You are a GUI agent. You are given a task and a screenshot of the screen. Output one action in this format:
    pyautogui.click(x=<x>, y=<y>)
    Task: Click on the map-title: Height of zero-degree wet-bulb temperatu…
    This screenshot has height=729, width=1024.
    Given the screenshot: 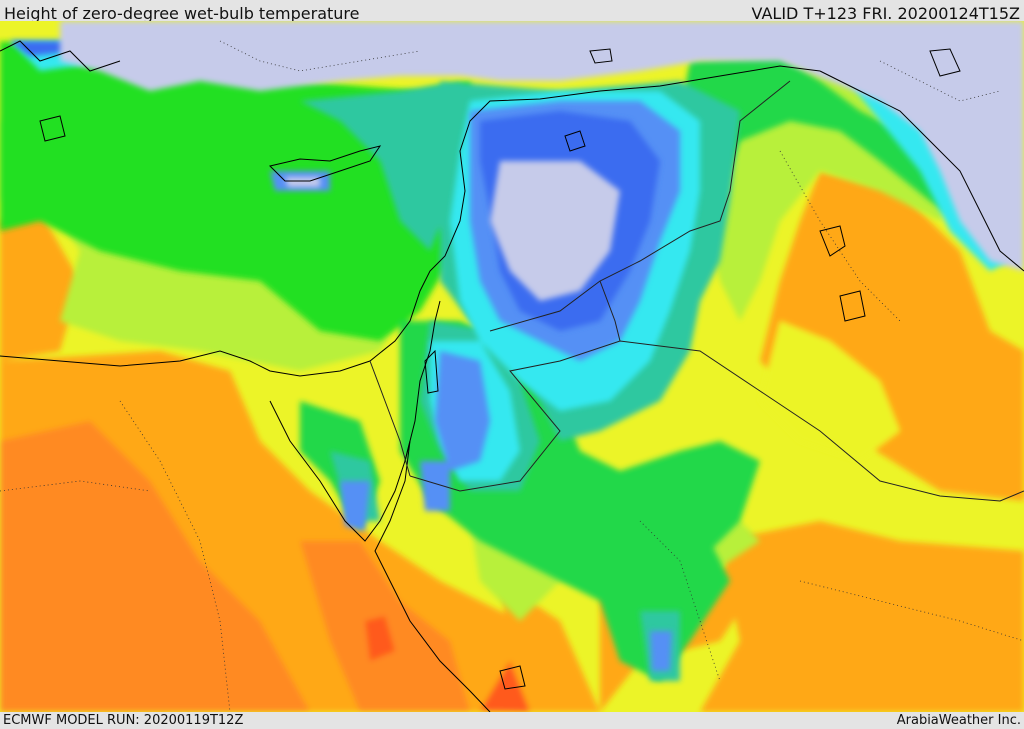 What is the action you would take?
    pyautogui.click(x=182, y=13)
    